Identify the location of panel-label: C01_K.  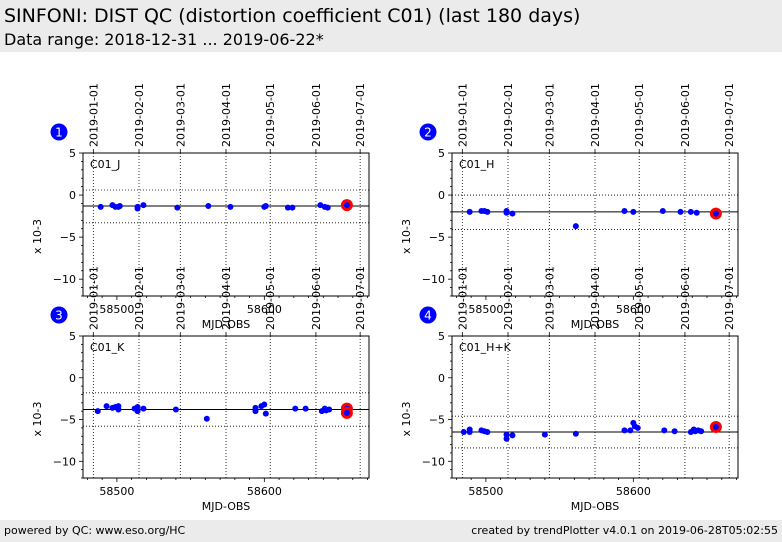
(107, 347).